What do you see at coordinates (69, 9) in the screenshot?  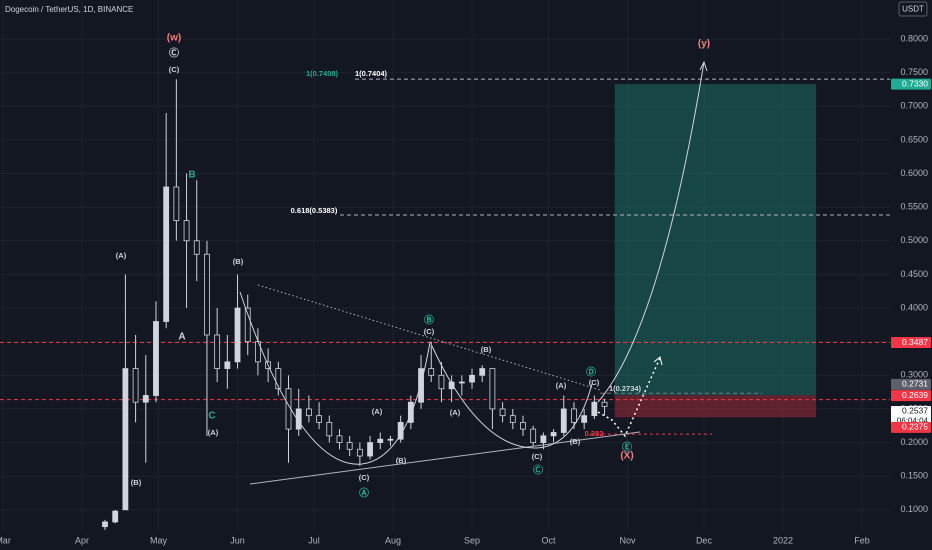 I see `chart-title: Dogecoin / TetherUS, 1D, BINANCE` at bounding box center [69, 9].